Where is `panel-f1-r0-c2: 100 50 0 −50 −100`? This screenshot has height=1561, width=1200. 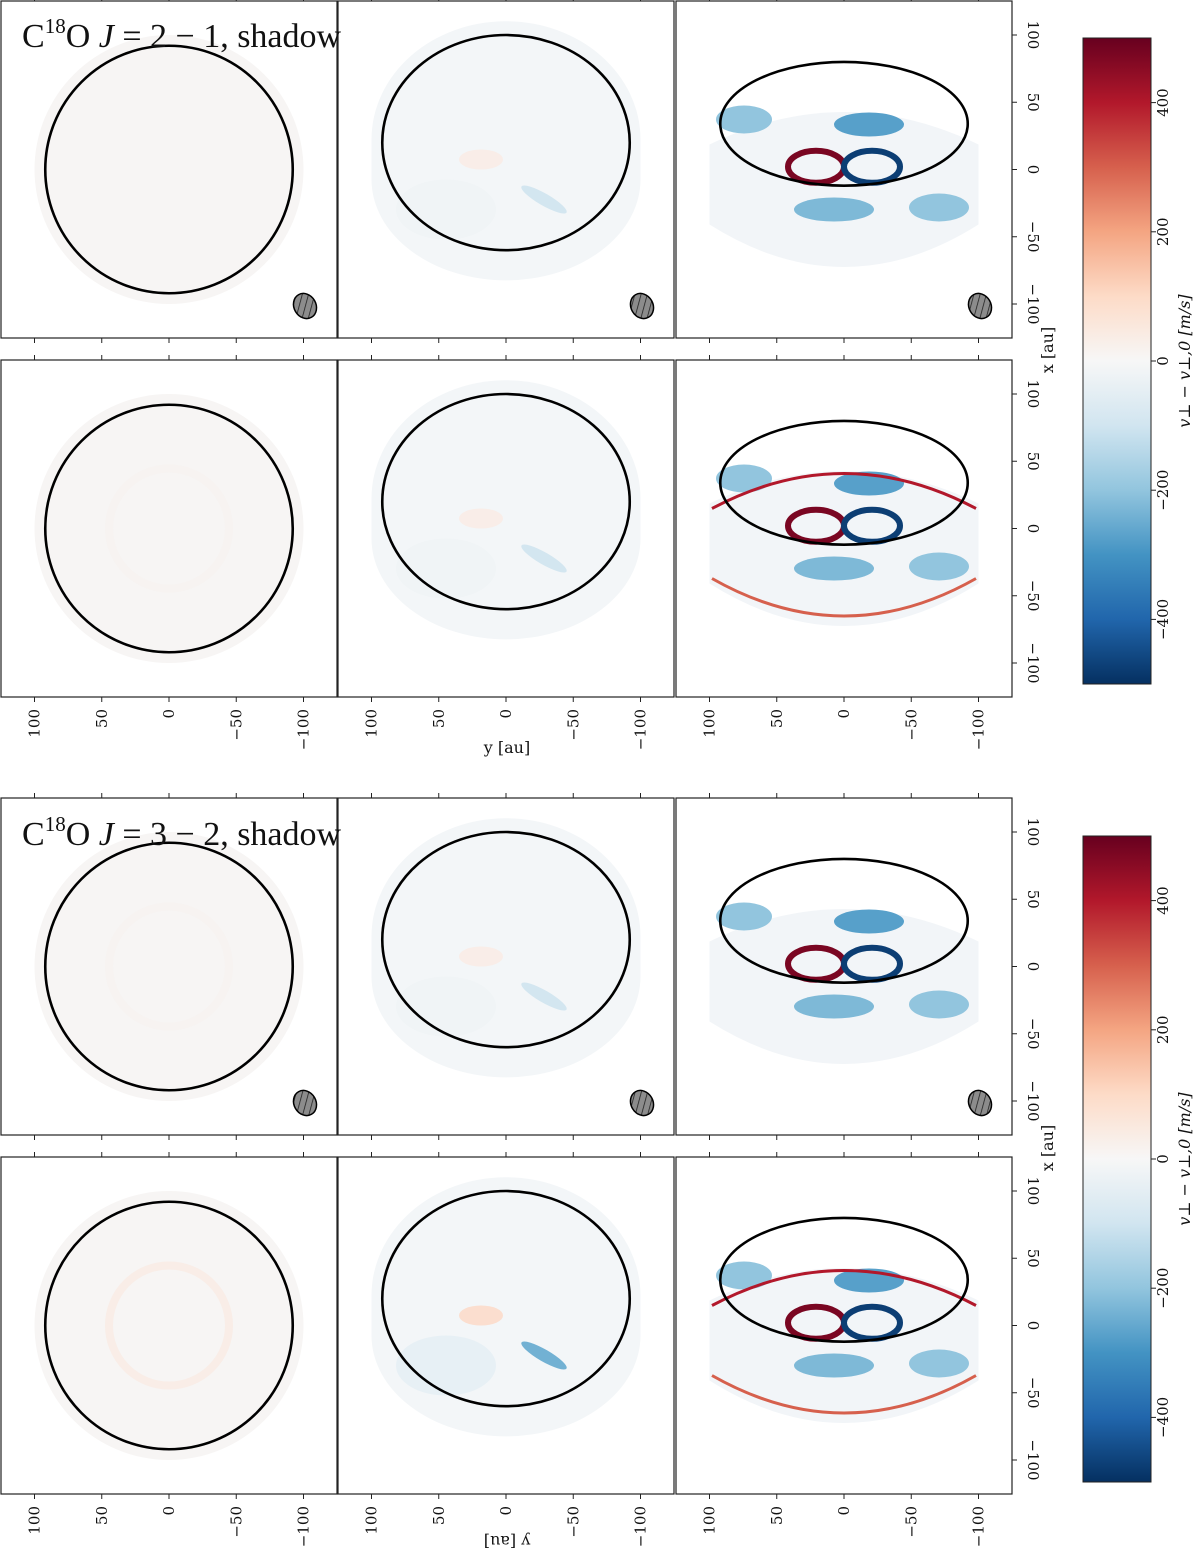 panel-f1-r0-c2: 100 50 0 −50 −100 is located at coordinates (858, 966).